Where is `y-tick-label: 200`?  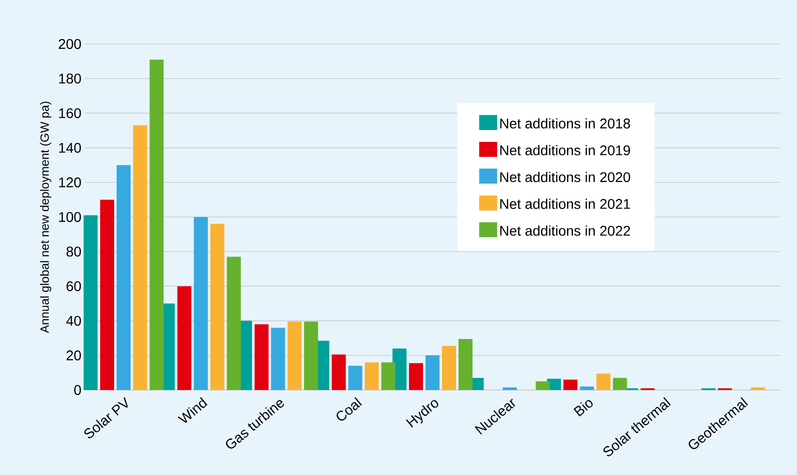 y-tick-label: 200 is located at coordinates (69, 44).